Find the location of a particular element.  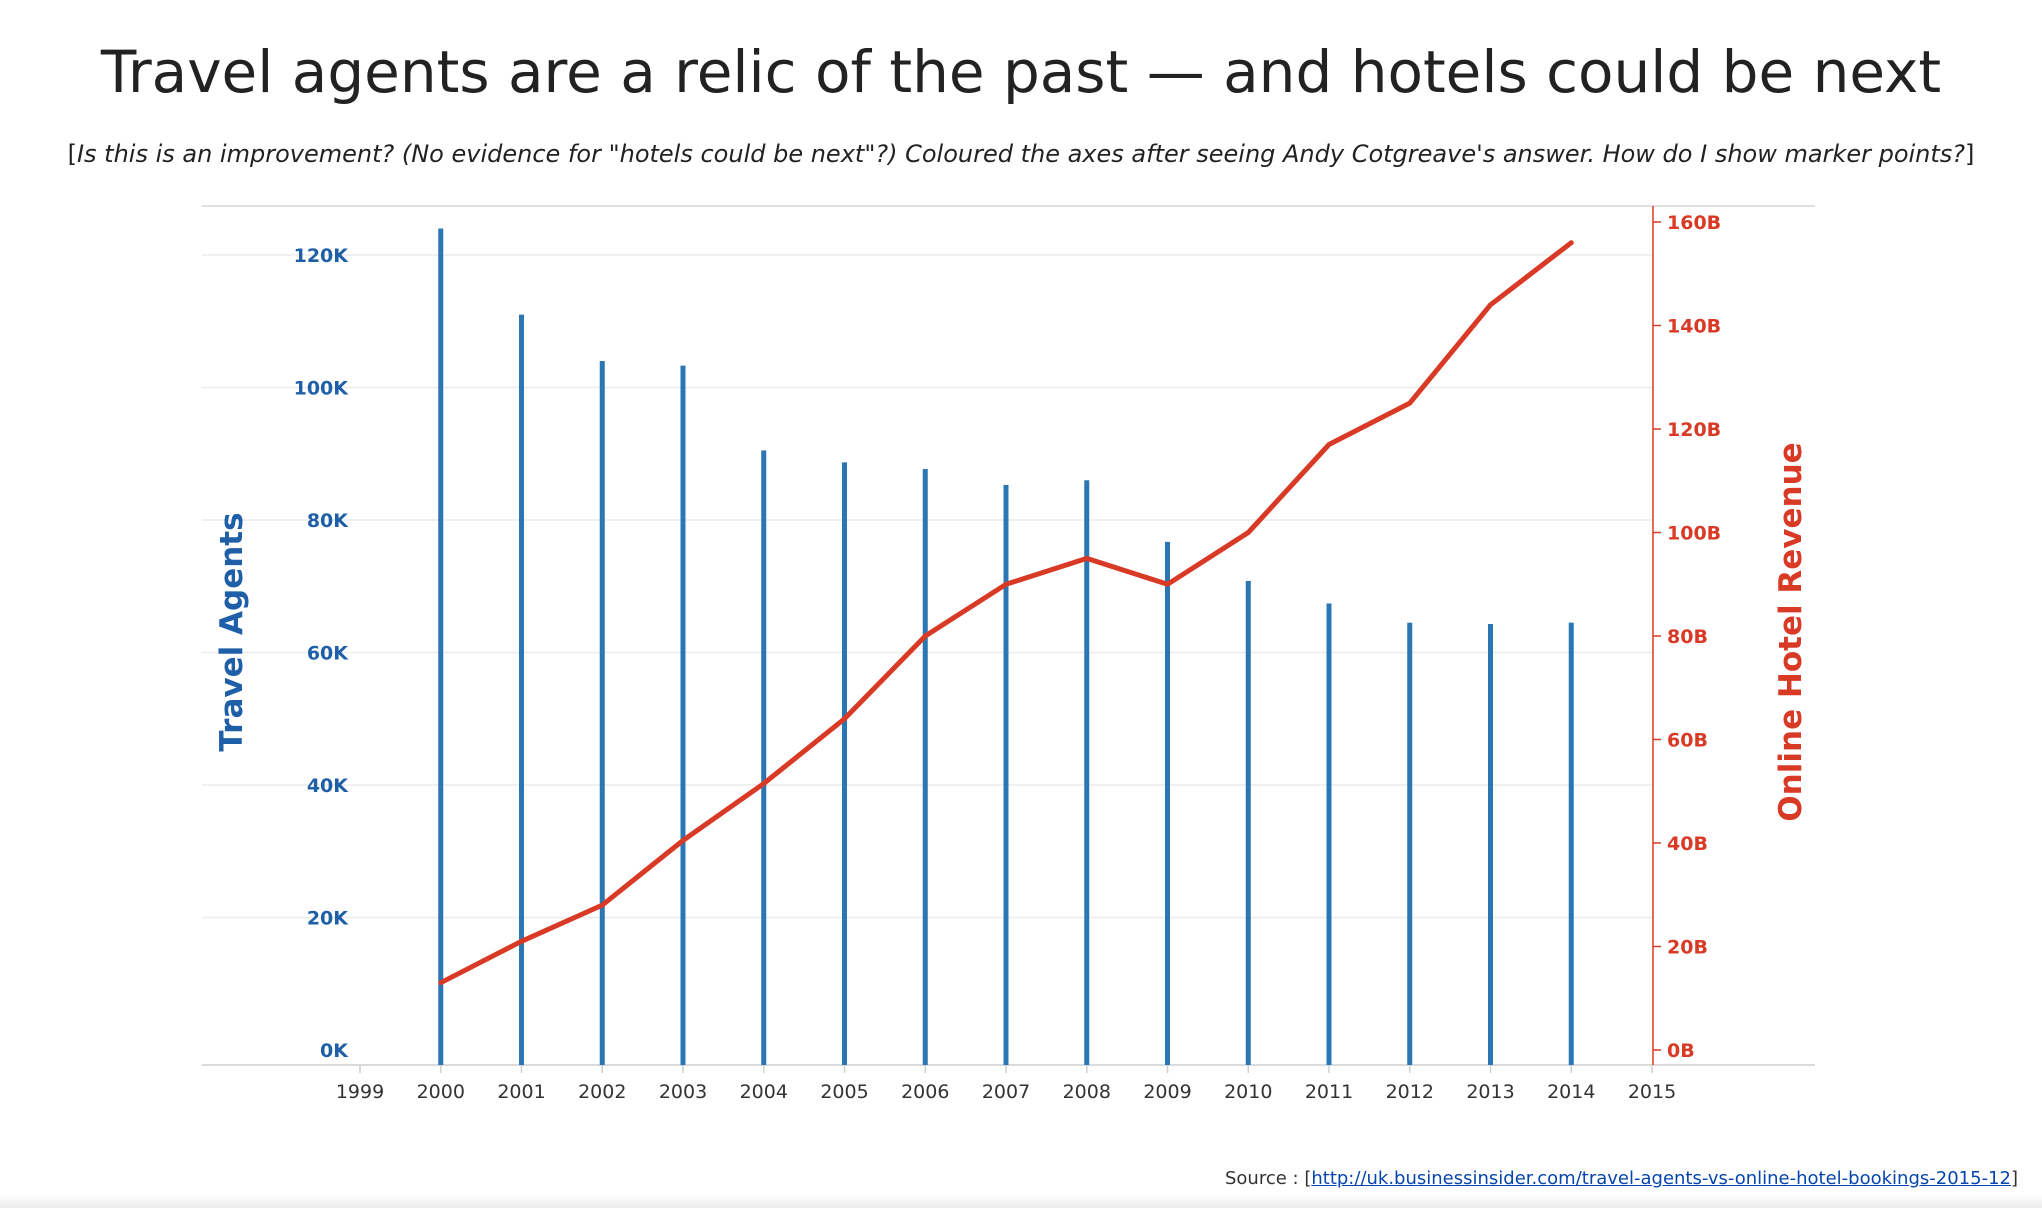

x-tick-label: 2011 is located at coordinates (1329, 1092).